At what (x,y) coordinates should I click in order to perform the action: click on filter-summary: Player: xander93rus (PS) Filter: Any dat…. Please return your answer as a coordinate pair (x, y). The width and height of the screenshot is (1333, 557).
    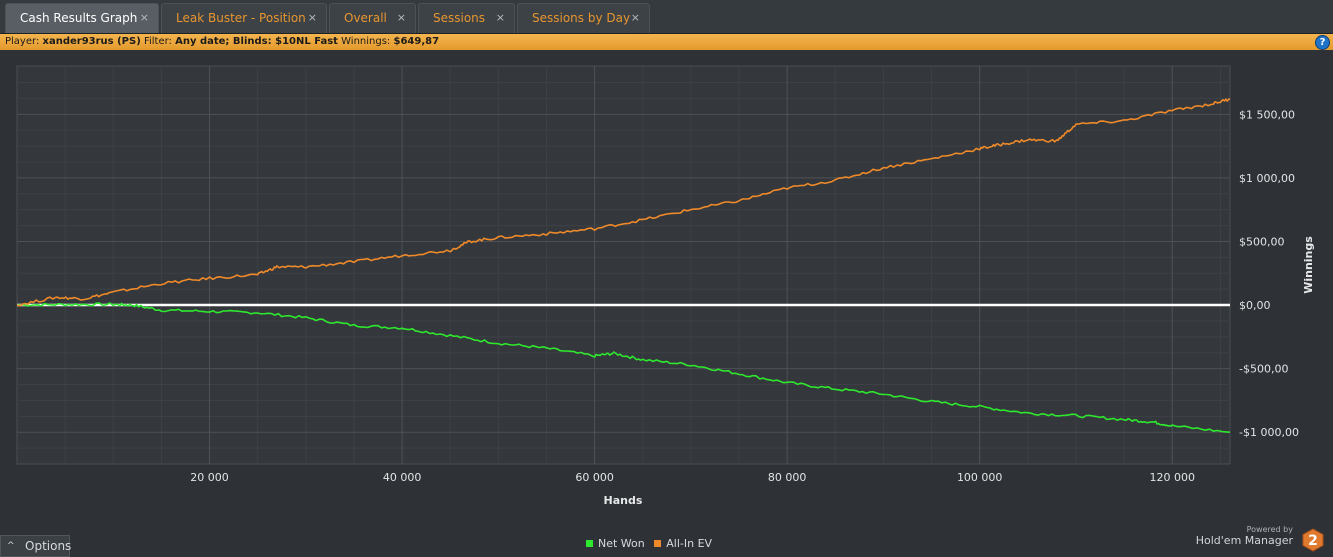
    Looking at the image, I should click on (222, 42).